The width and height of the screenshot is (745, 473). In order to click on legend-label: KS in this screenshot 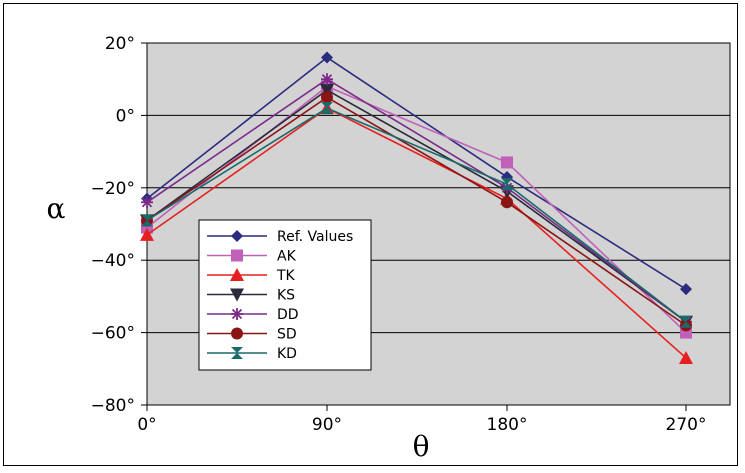, I will do `click(286, 296)`.